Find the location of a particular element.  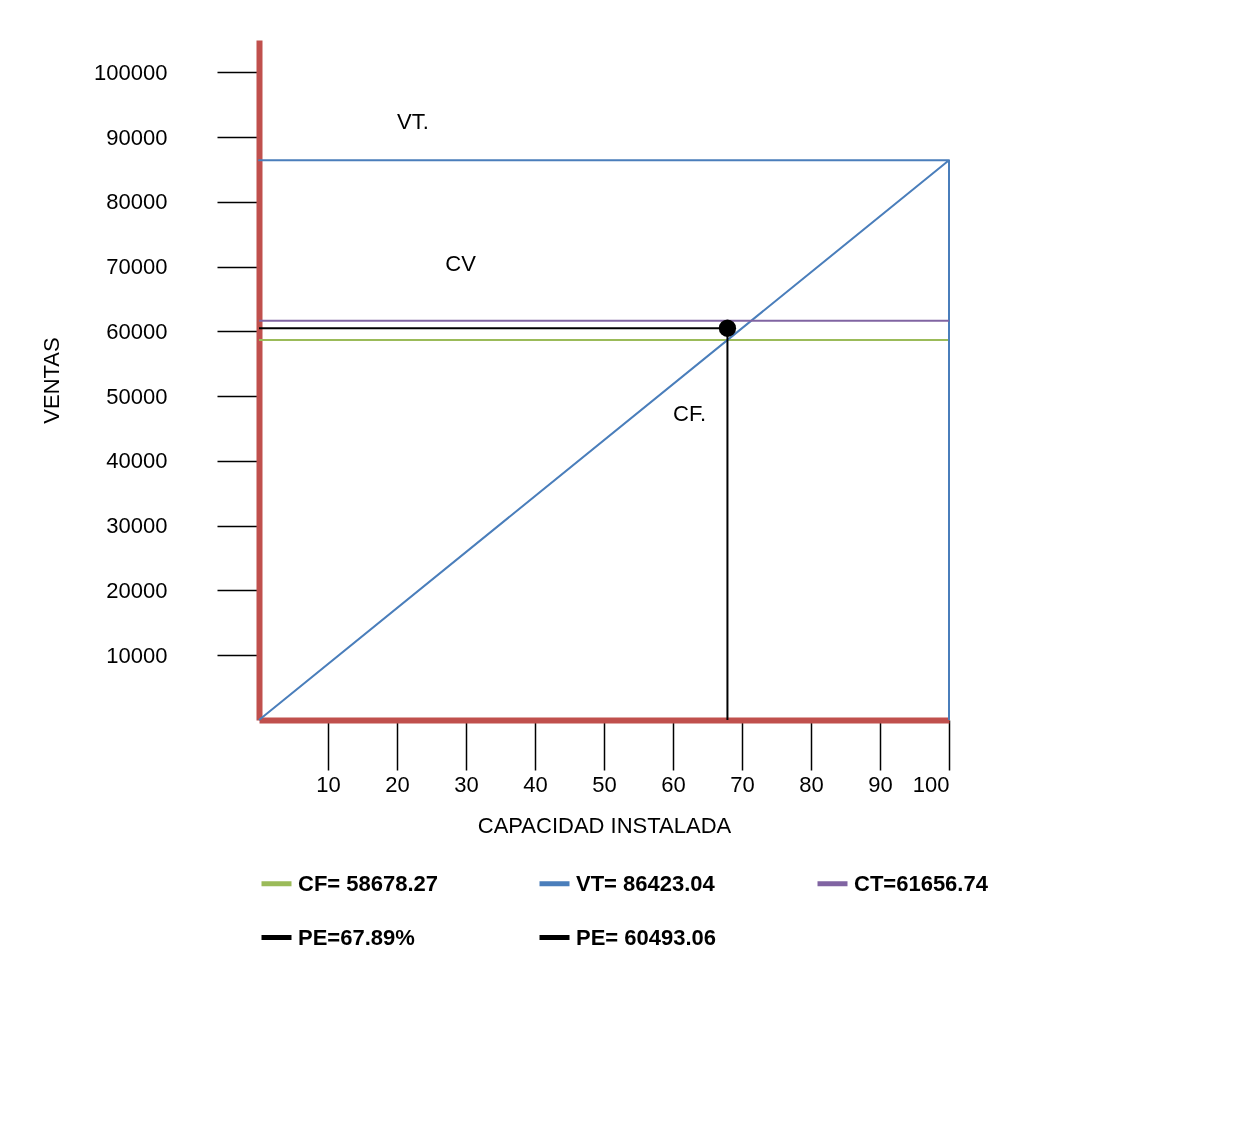

x-axis-title: CAPACIDAD INSTALADA is located at coordinates (604, 825).